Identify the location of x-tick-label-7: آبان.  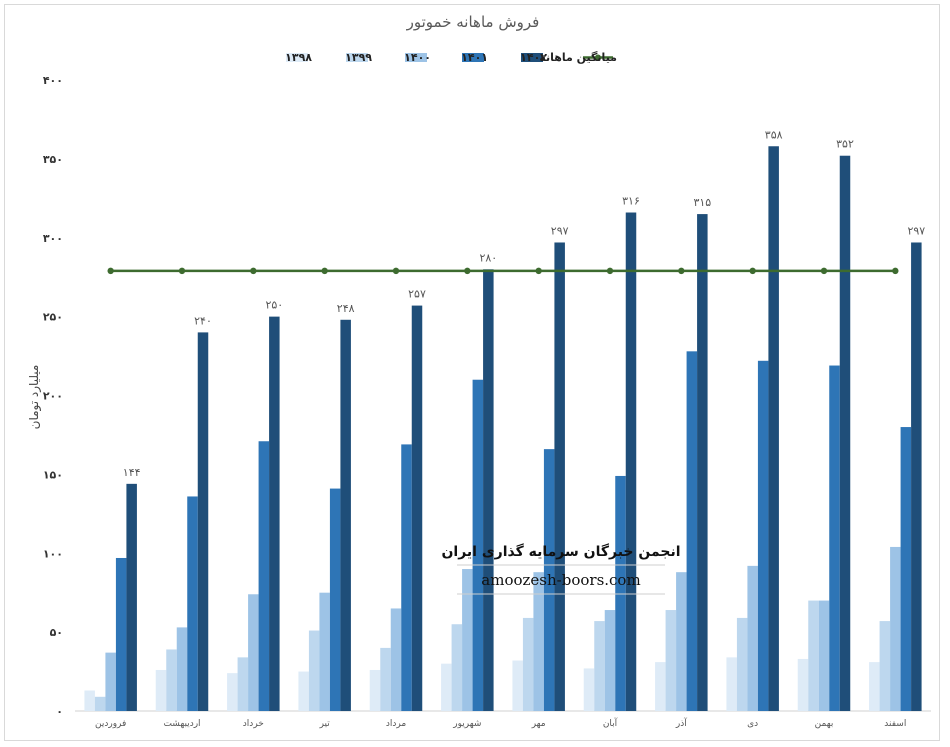
(610, 723).